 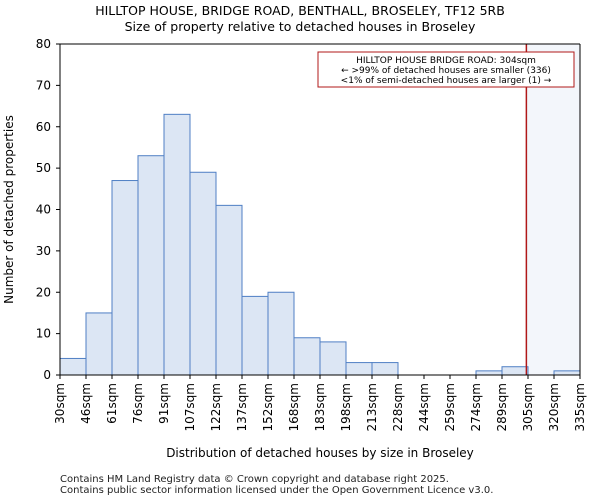 I want to click on x-tick-label: 46sqm, so click(x=86, y=403).